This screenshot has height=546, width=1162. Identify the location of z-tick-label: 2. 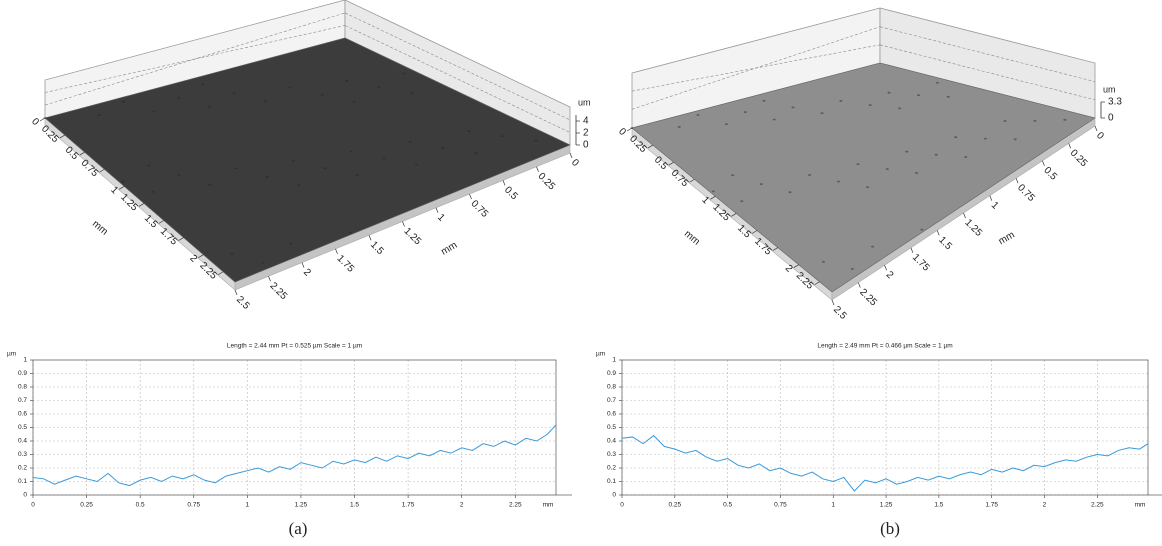
(586, 133).